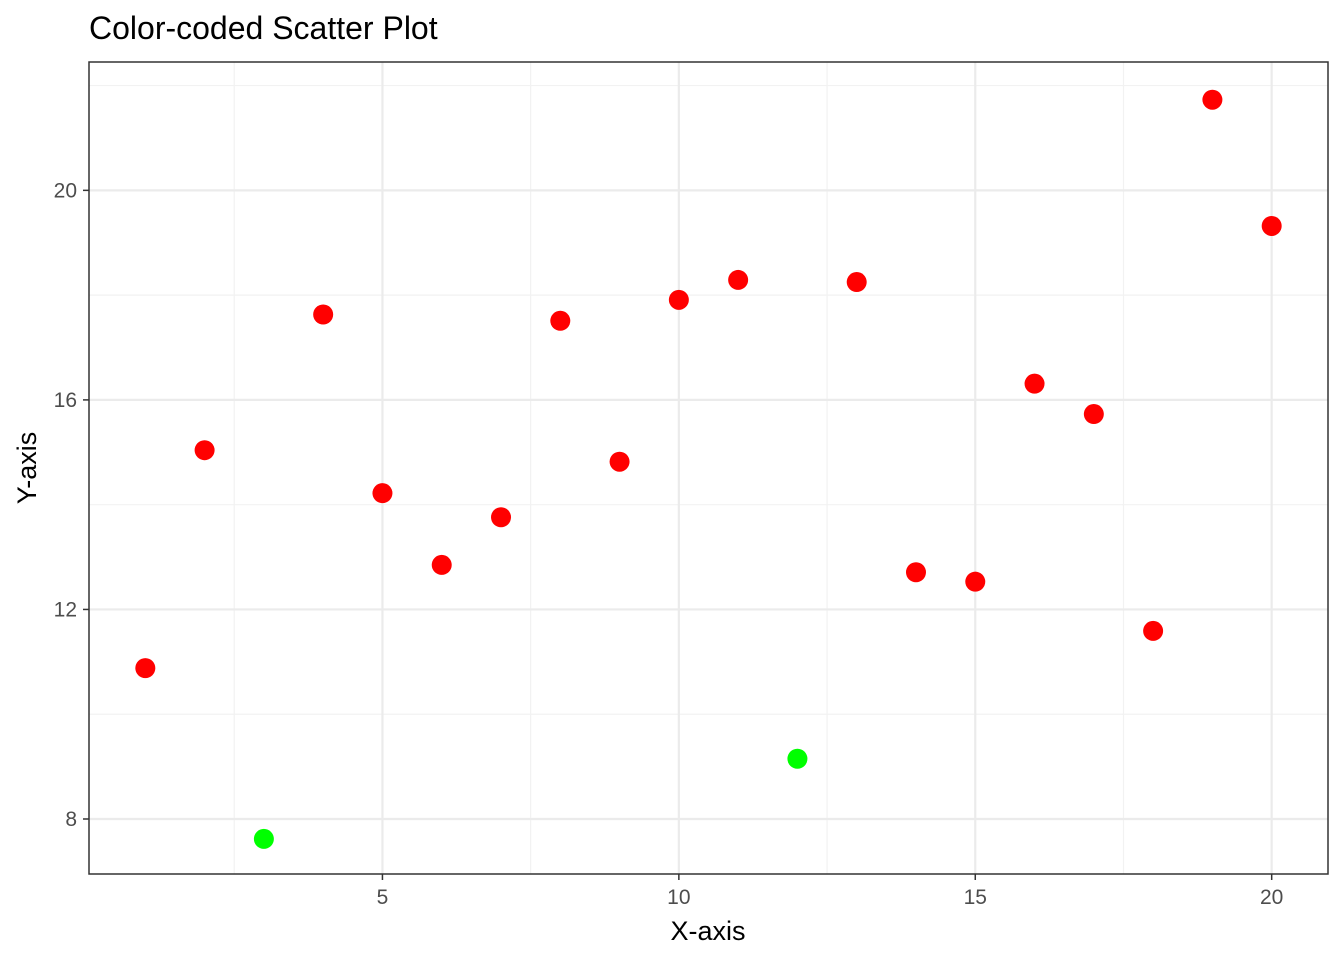 Image resolution: width=1344 pixels, height=960 pixels. What do you see at coordinates (707, 931) in the screenshot?
I see `x-axis-title: X-axis` at bounding box center [707, 931].